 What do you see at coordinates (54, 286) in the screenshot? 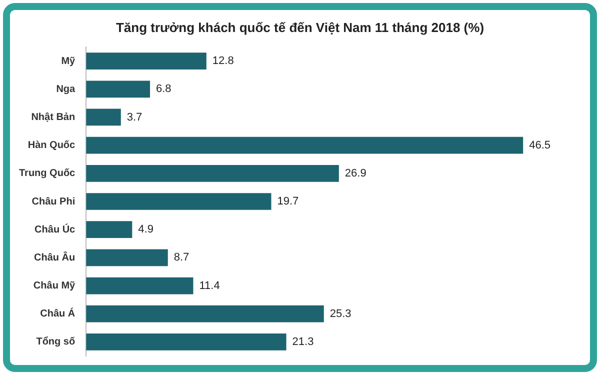
I see `y-tick-label: Châu Mỹ` at bounding box center [54, 286].